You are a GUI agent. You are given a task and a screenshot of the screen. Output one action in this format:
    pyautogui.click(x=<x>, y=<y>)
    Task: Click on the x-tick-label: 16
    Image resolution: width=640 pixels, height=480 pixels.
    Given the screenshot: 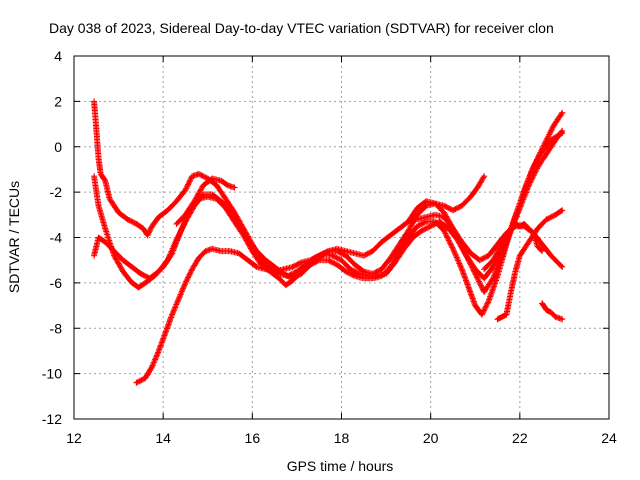 What is the action you would take?
    pyautogui.click(x=253, y=438)
    